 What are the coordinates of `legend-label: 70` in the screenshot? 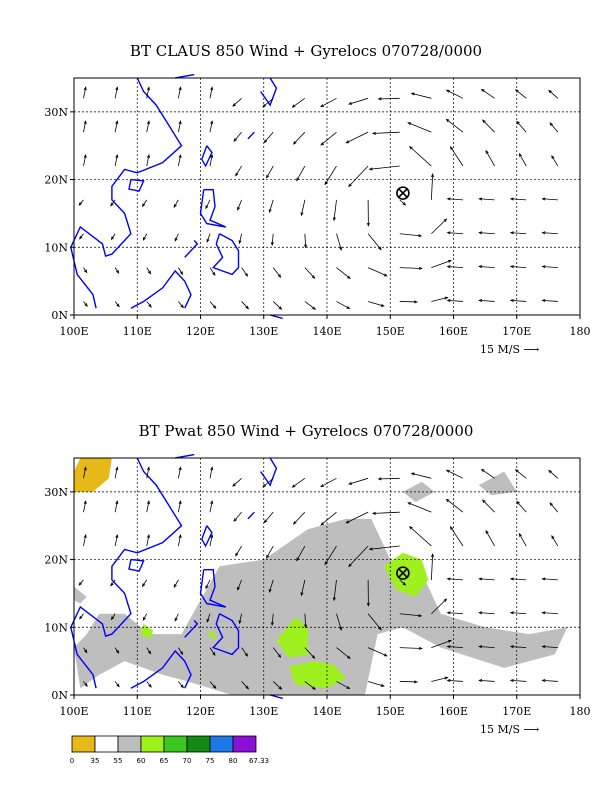 It's located at (187, 761).